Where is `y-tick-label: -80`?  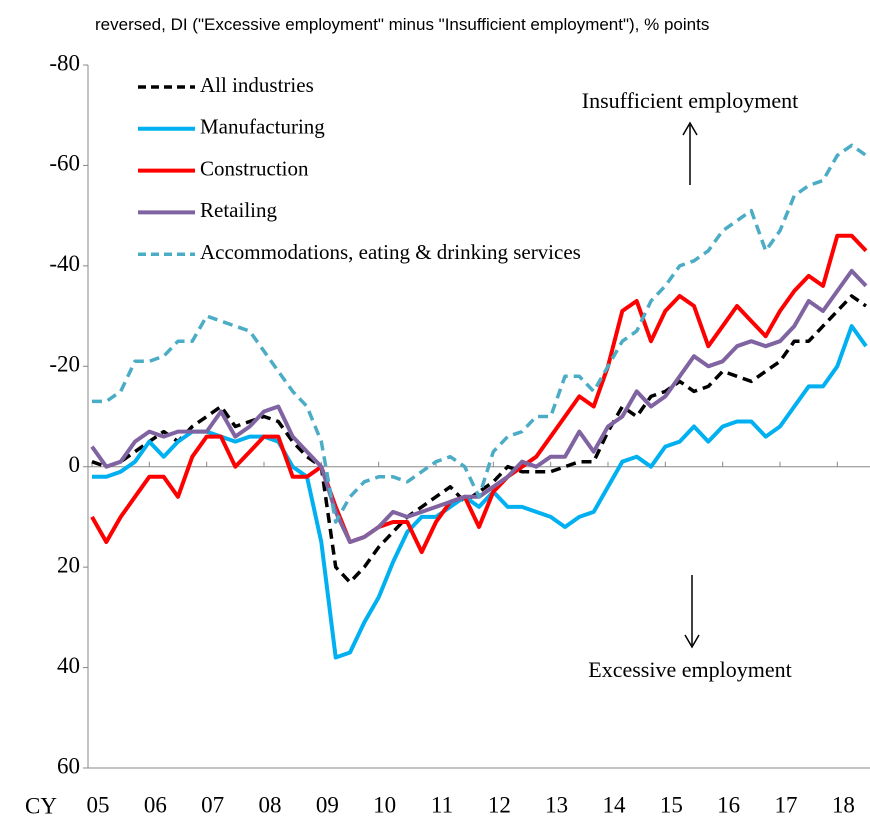
y-tick-label: -80 is located at coordinates (64, 62).